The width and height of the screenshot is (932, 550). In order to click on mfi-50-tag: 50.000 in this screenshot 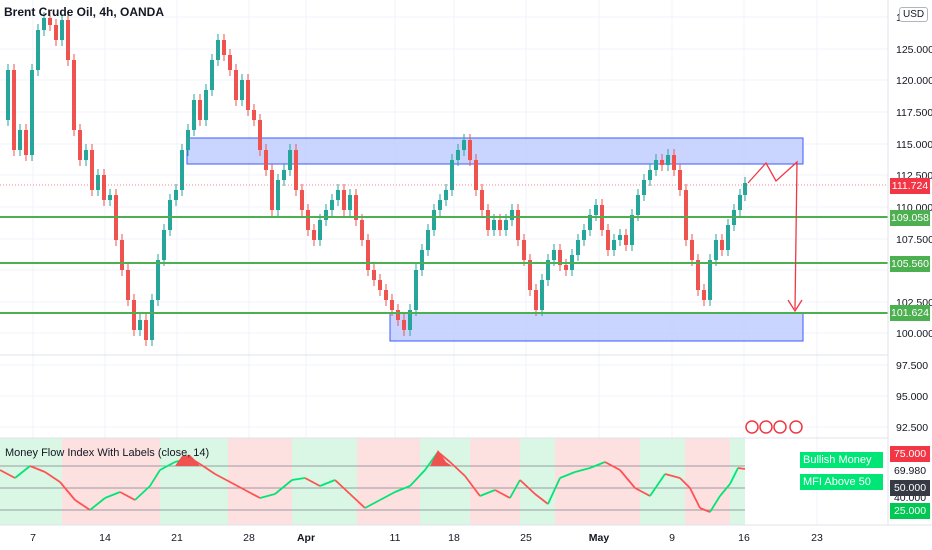, I will do `click(910, 488)`.